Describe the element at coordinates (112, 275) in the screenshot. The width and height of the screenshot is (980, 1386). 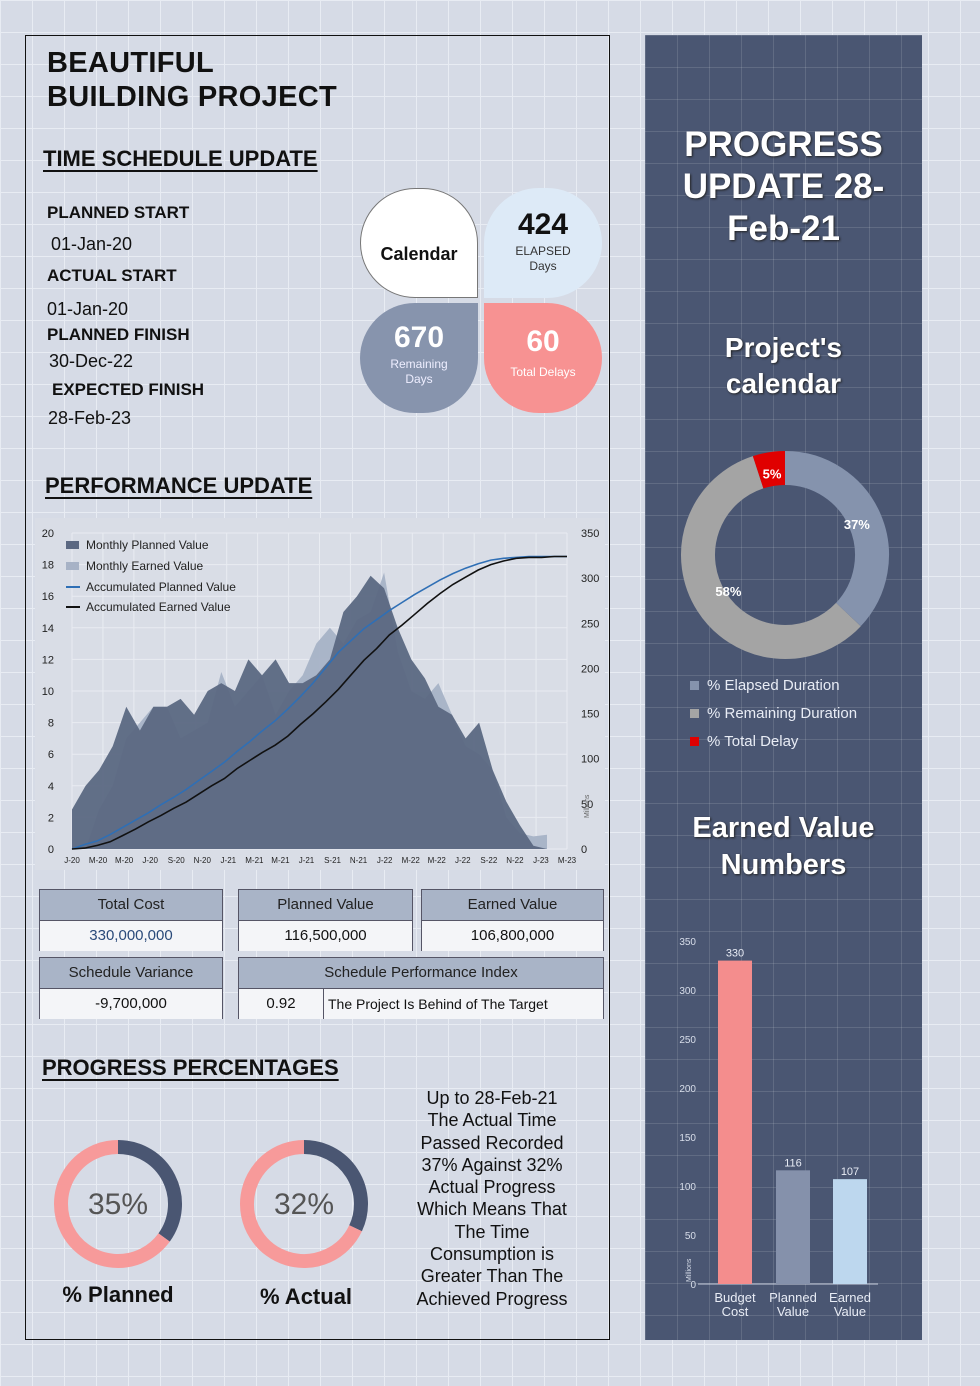
I see `actual-start-label: ACTUAL START` at that location.